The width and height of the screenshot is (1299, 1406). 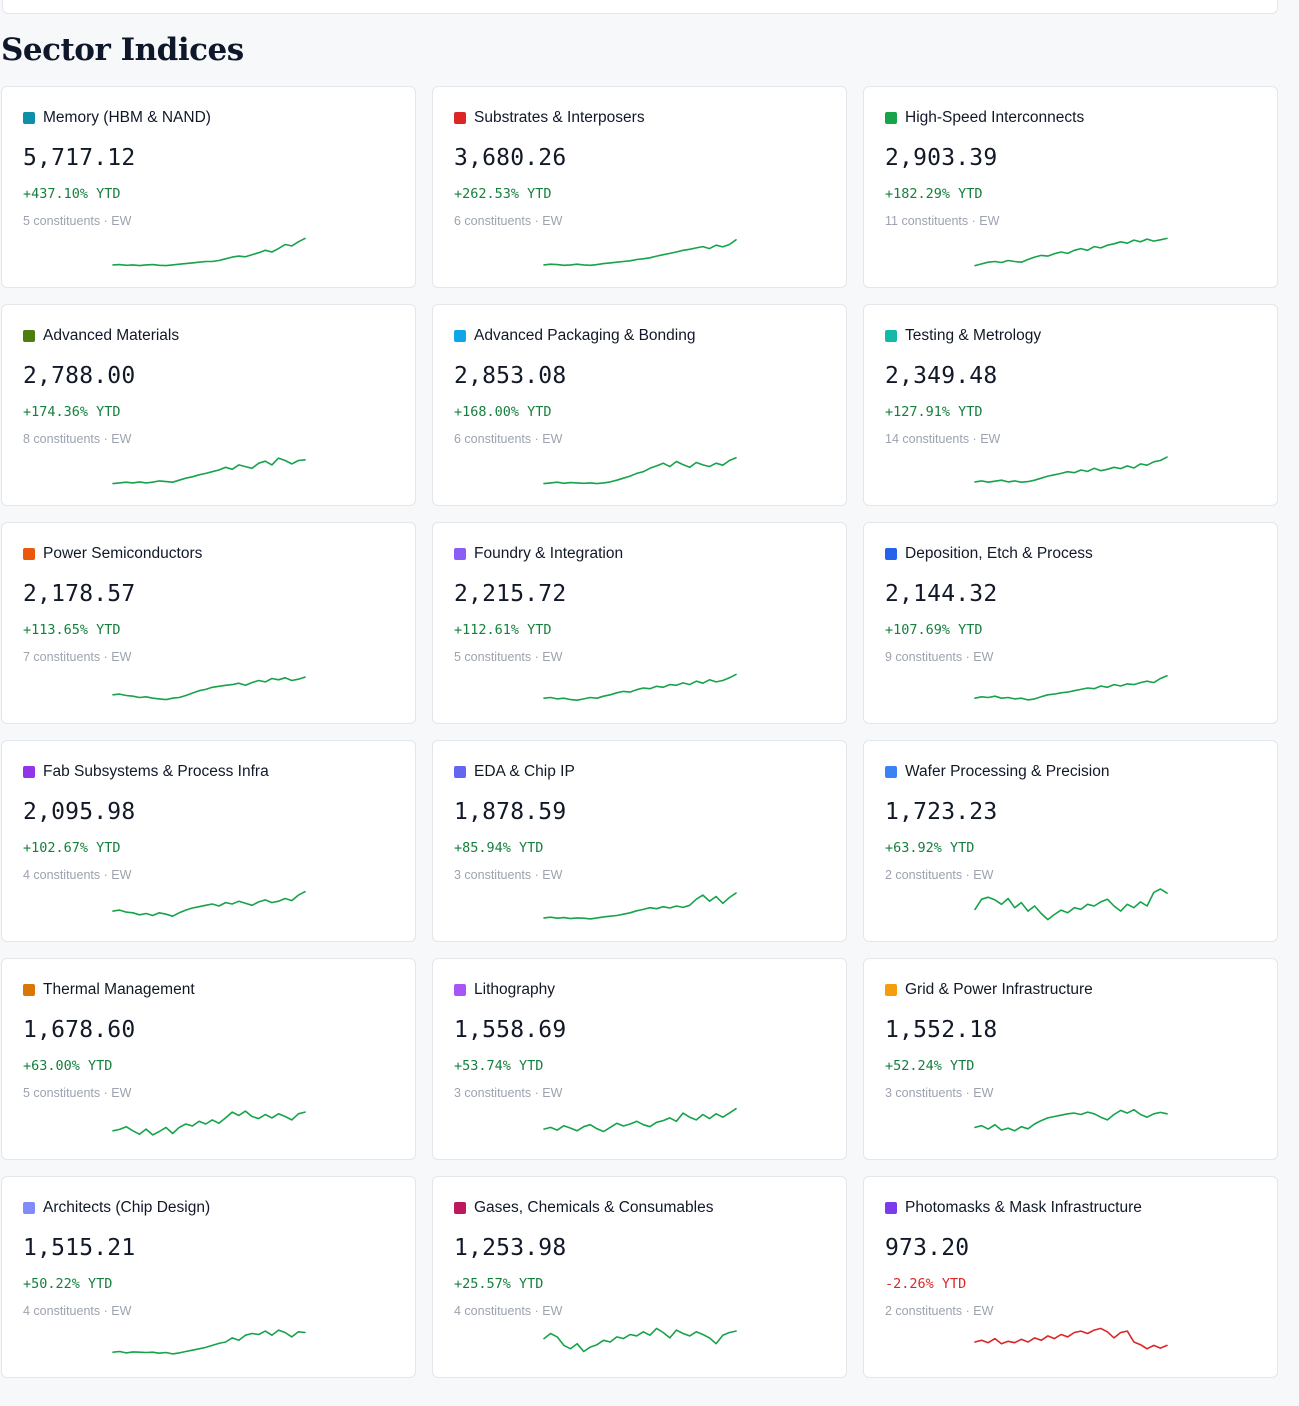 What do you see at coordinates (79, 1030) in the screenshot?
I see `index-value: 1,678.60` at bounding box center [79, 1030].